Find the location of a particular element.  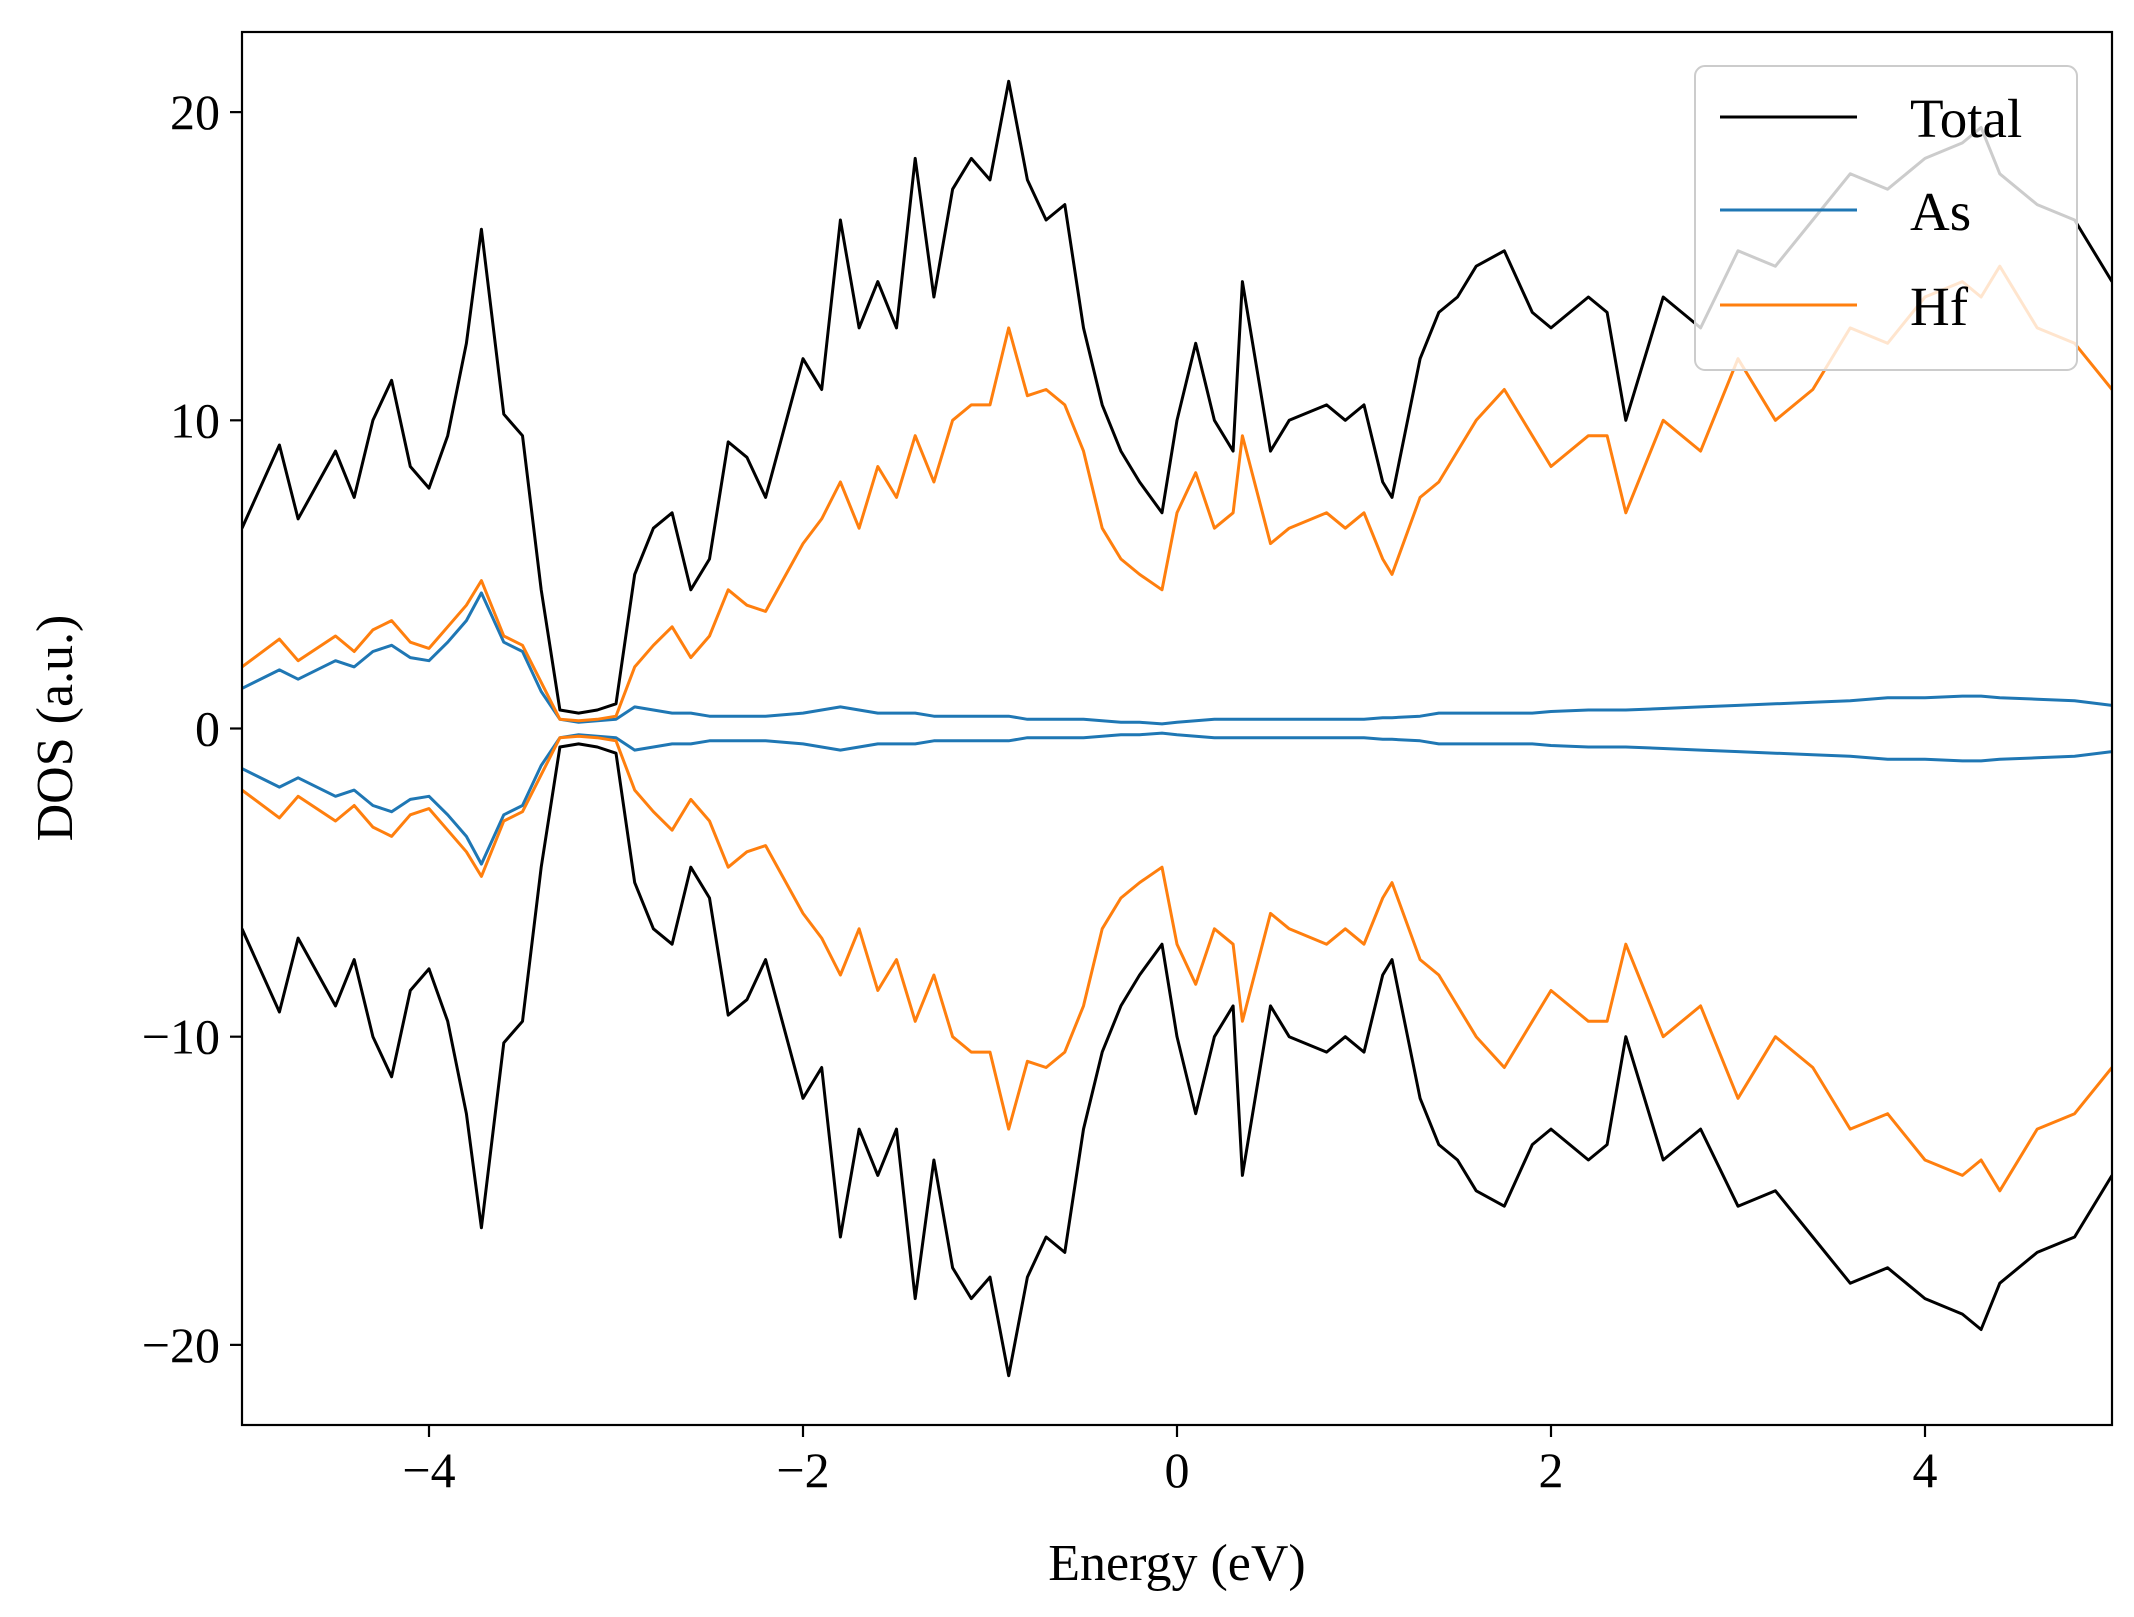

x-tick-label: 2 is located at coordinates (1551, 1470).